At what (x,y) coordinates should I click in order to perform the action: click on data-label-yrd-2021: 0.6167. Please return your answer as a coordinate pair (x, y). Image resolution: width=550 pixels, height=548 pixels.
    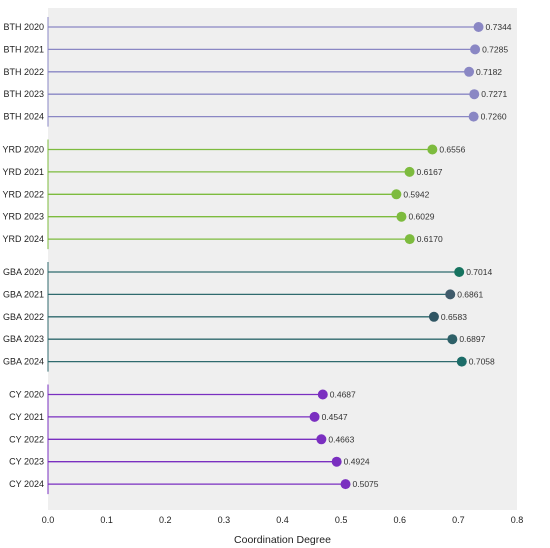
    Looking at the image, I should click on (430, 172).